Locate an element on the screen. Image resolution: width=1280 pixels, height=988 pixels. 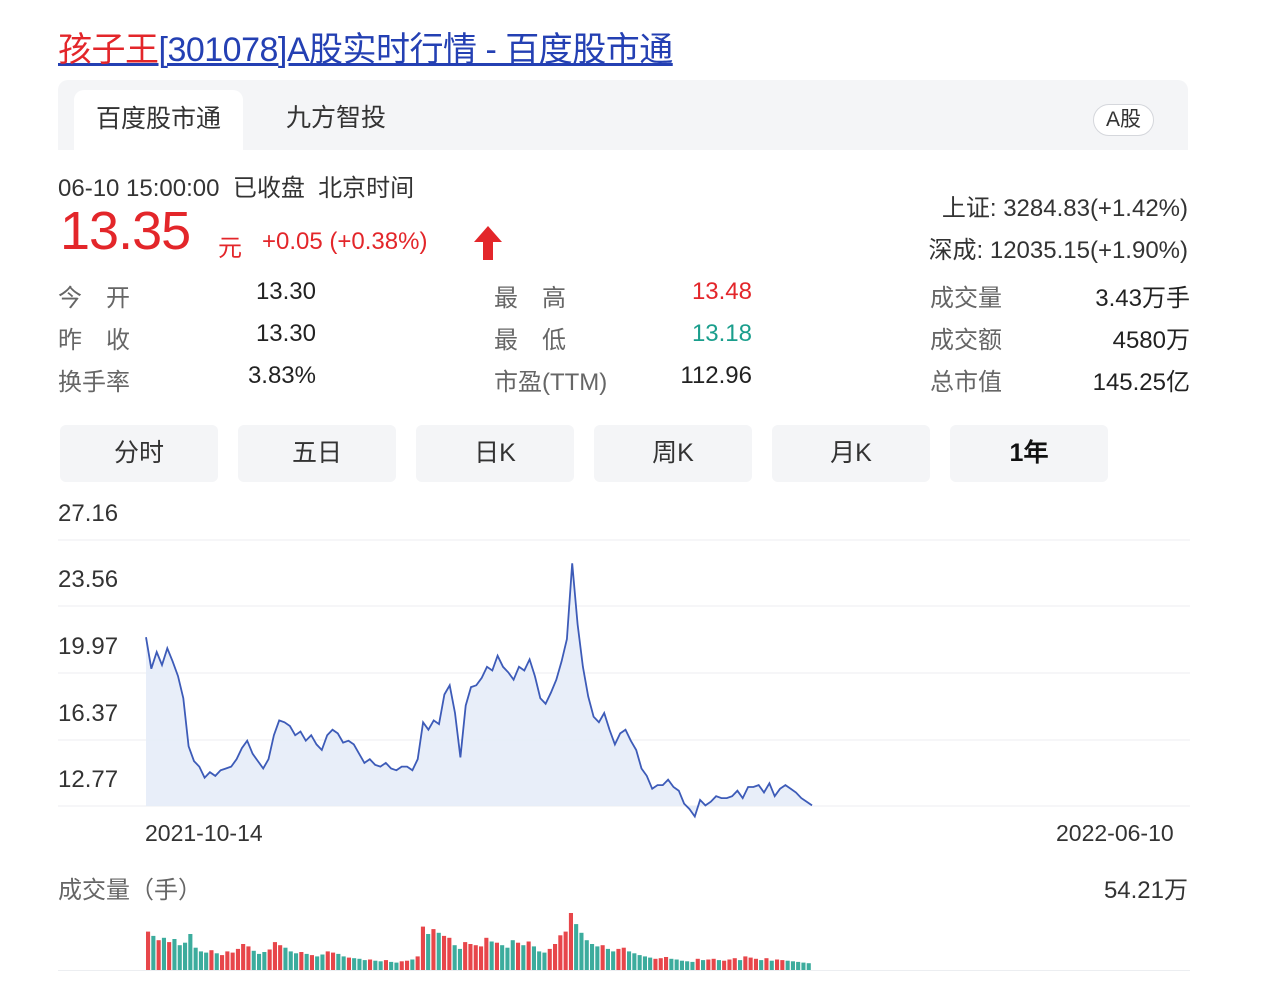
page-title-rest: [301078]A股实时行情 - 百度股市通 is located at coordinates (416, 50).